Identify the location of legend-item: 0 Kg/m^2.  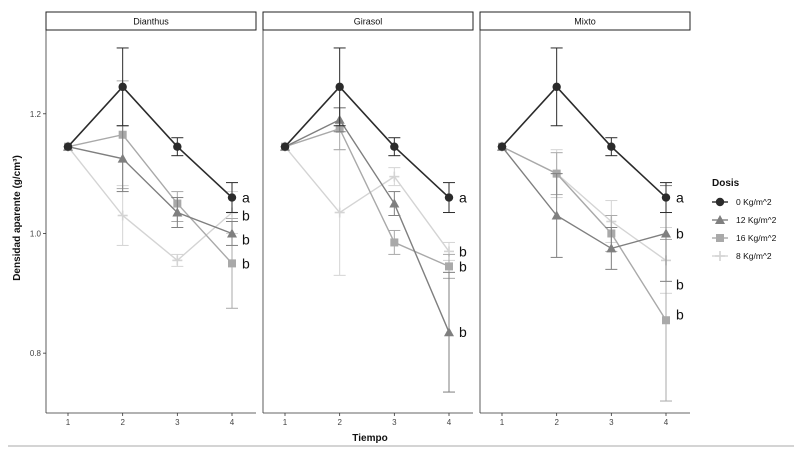
(742, 202).